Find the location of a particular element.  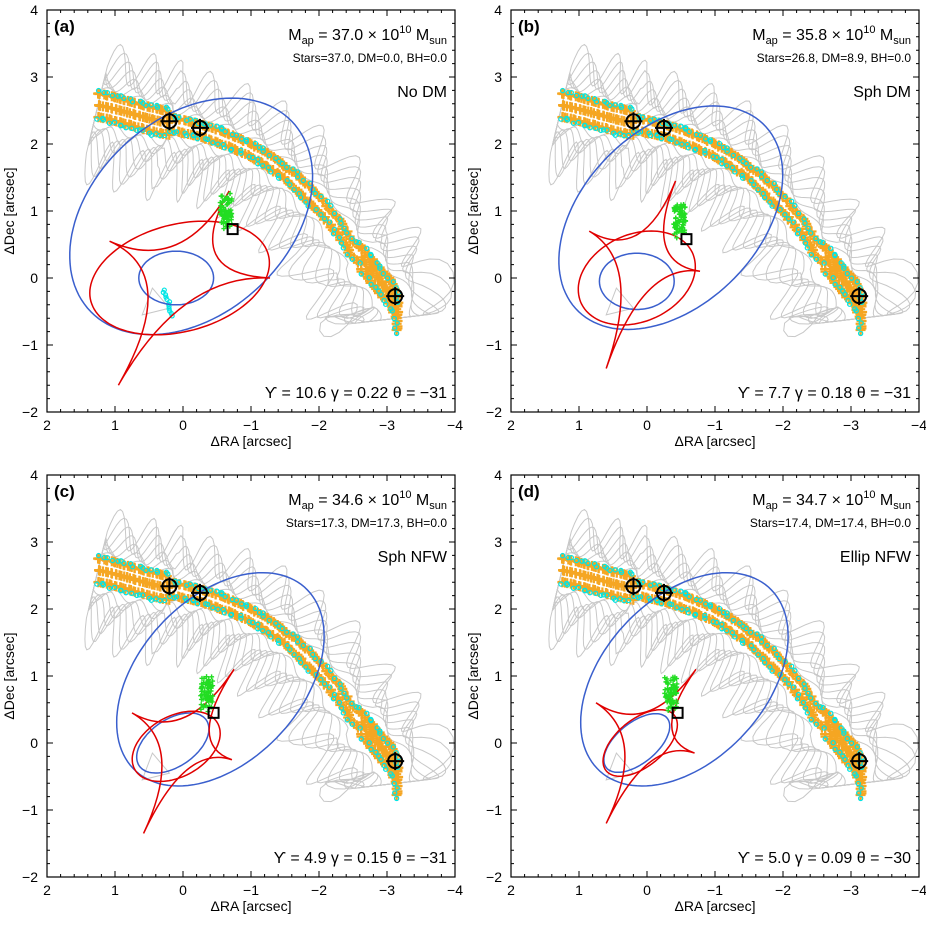

mass-value: = 35.8 × 10 is located at coordinates (821, 35).